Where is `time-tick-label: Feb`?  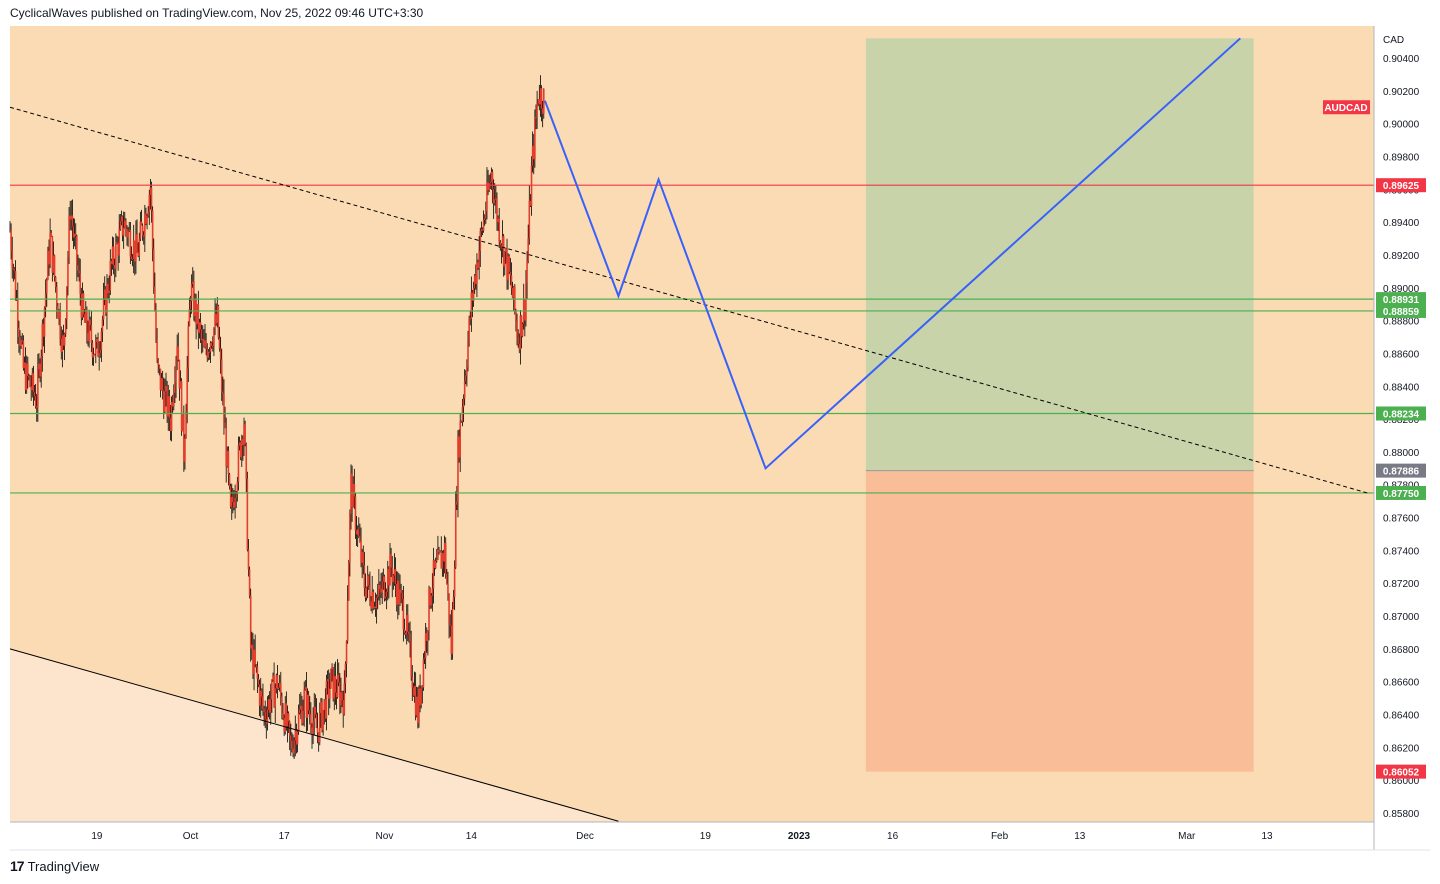 time-tick-label: Feb is located at coordinates (1000, 836).